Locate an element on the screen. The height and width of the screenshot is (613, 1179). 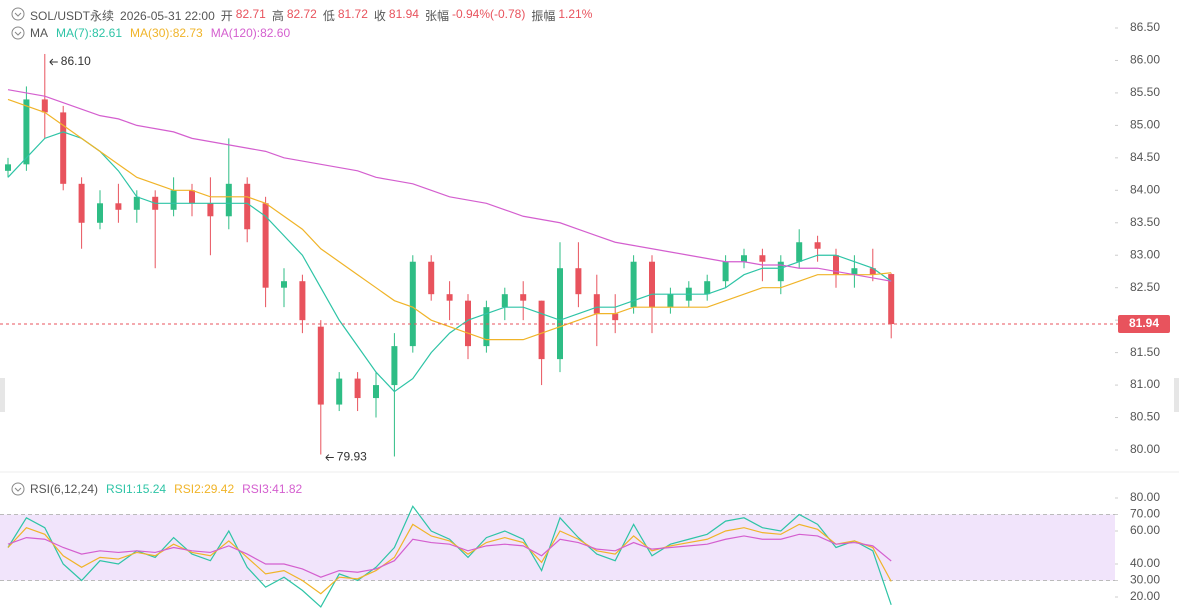
y-tick-label: 81.50 is located at coordinates (1145, 352).